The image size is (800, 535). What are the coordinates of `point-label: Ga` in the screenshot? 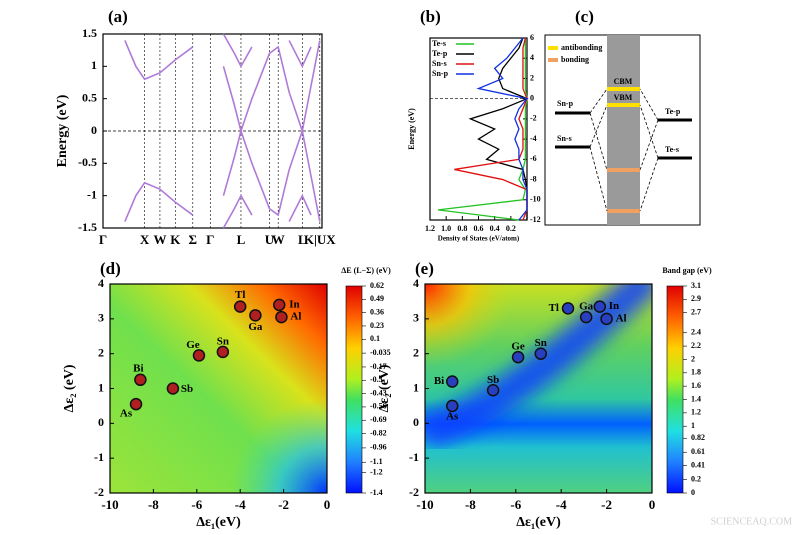 It's located at (255, 327).